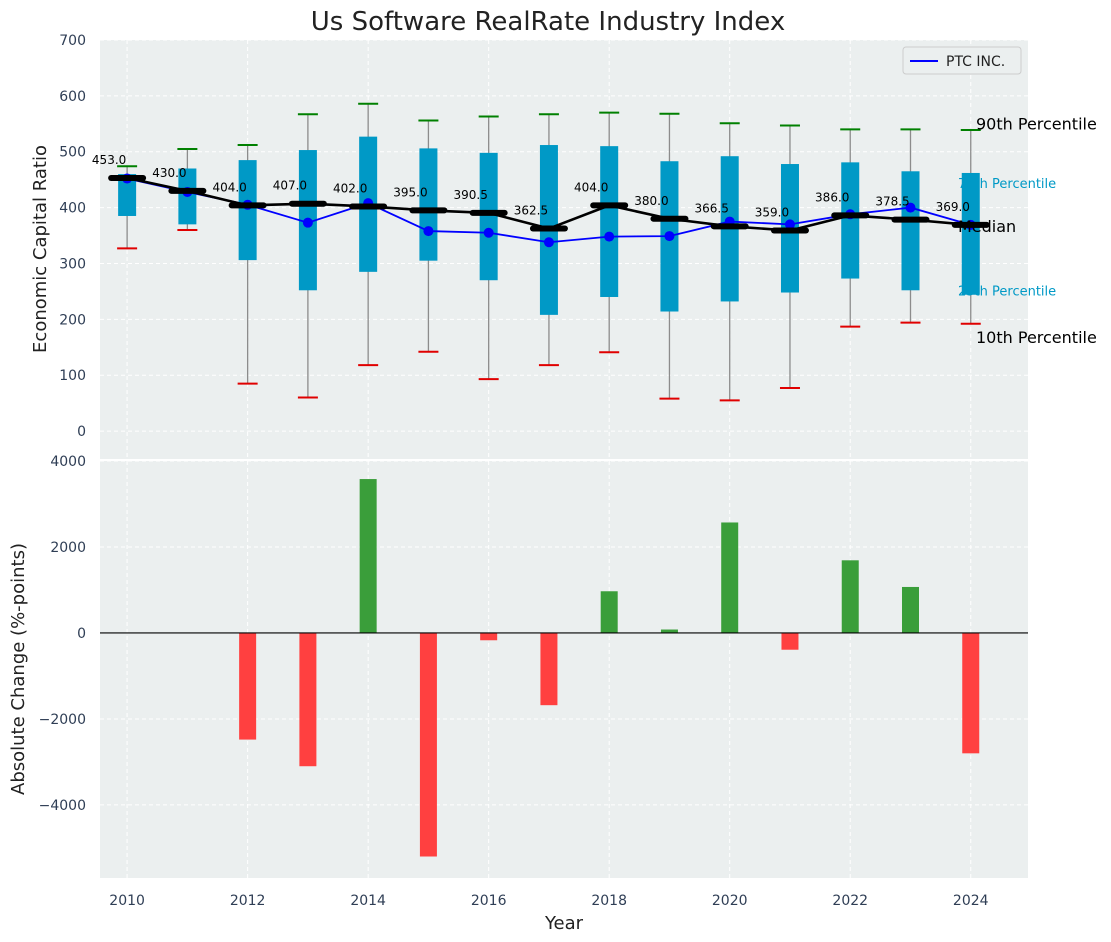  I want to click on bottom-y-tick-label: 4000, so click(68, 462).